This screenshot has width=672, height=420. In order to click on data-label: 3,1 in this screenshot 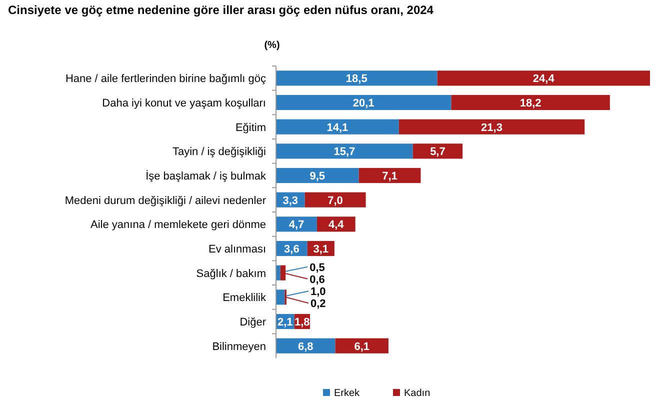, I will do `click(321, 250)`.